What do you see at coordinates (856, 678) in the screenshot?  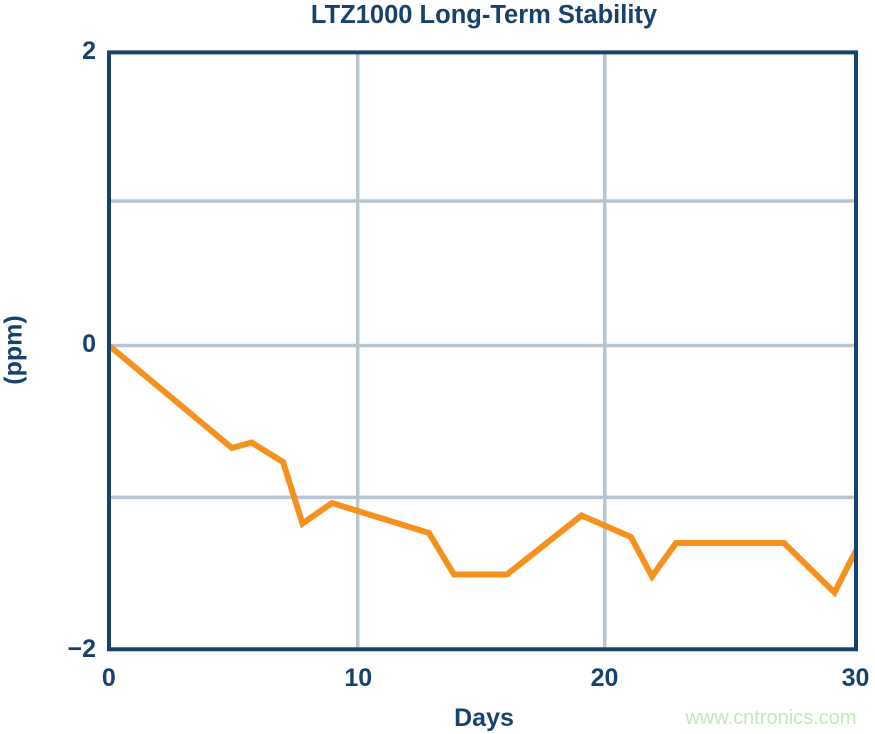 I see `svg-text: 30` at bounding box center [856, 678].